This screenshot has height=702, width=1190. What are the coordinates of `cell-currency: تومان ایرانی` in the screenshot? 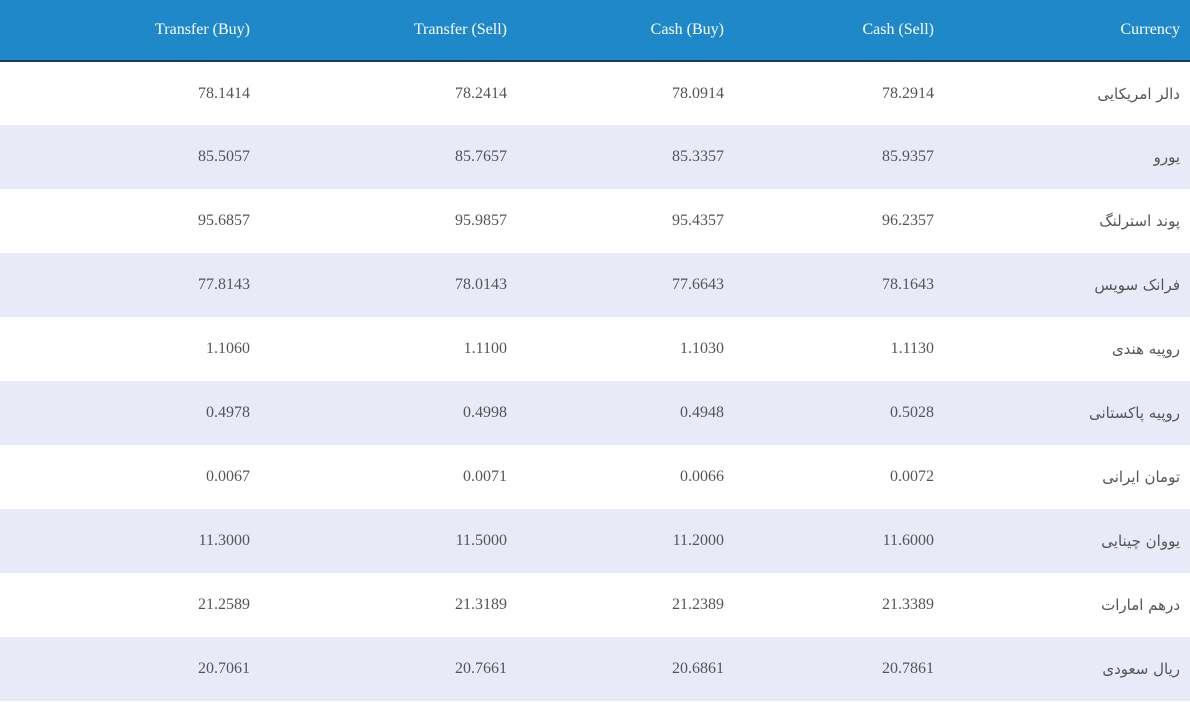 It's located at (1141, 477).